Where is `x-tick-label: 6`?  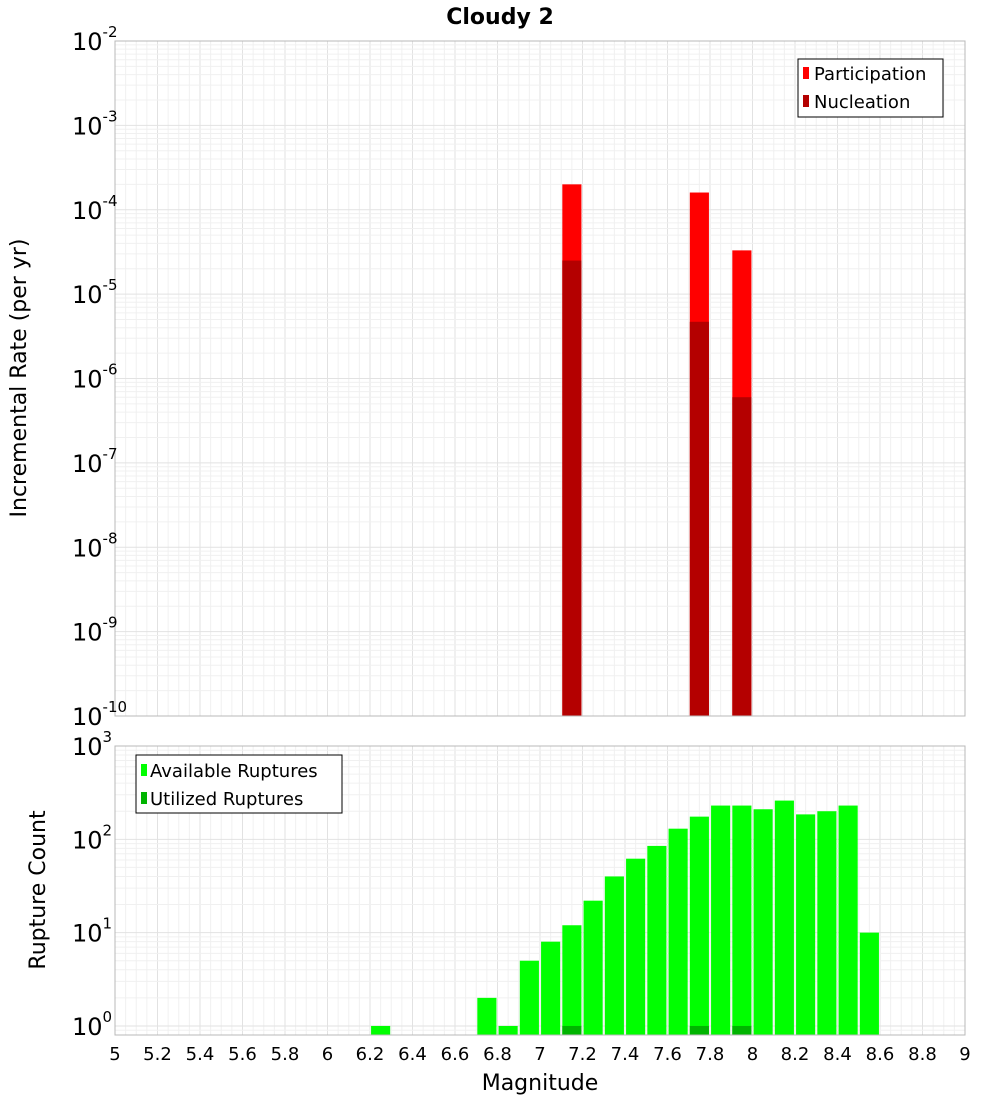
x-tick-label: 6 is located at coordinates (327, 1054).